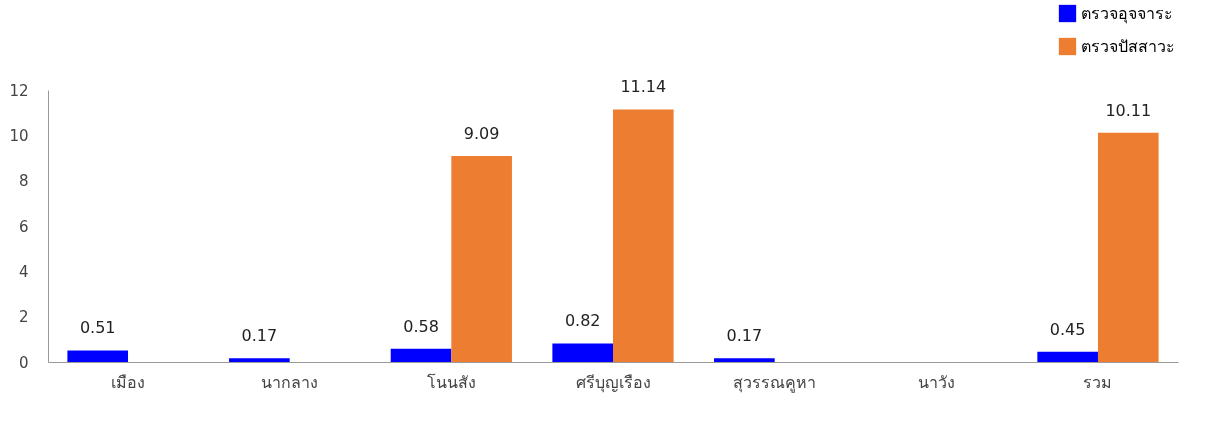 The image size is (1211, 421). I want to click on x-tick-label: นากลาง, so click(290, 382).